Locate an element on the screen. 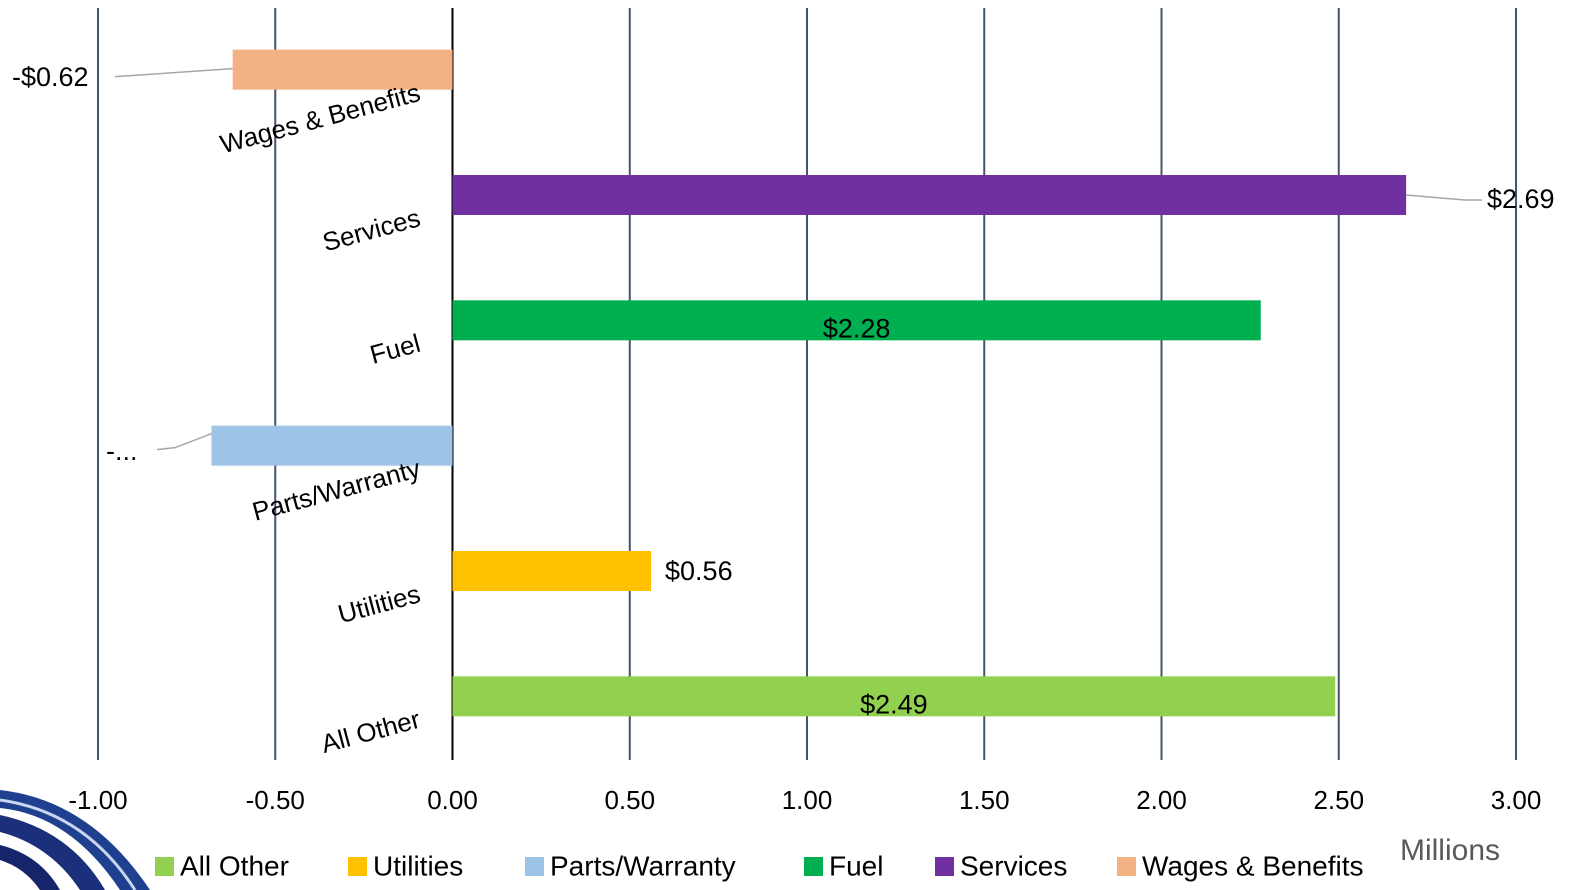 The width and height of the screenshot is (1581, 890). legend-label: Parts/Warranty is located at coordinates (643, 865).